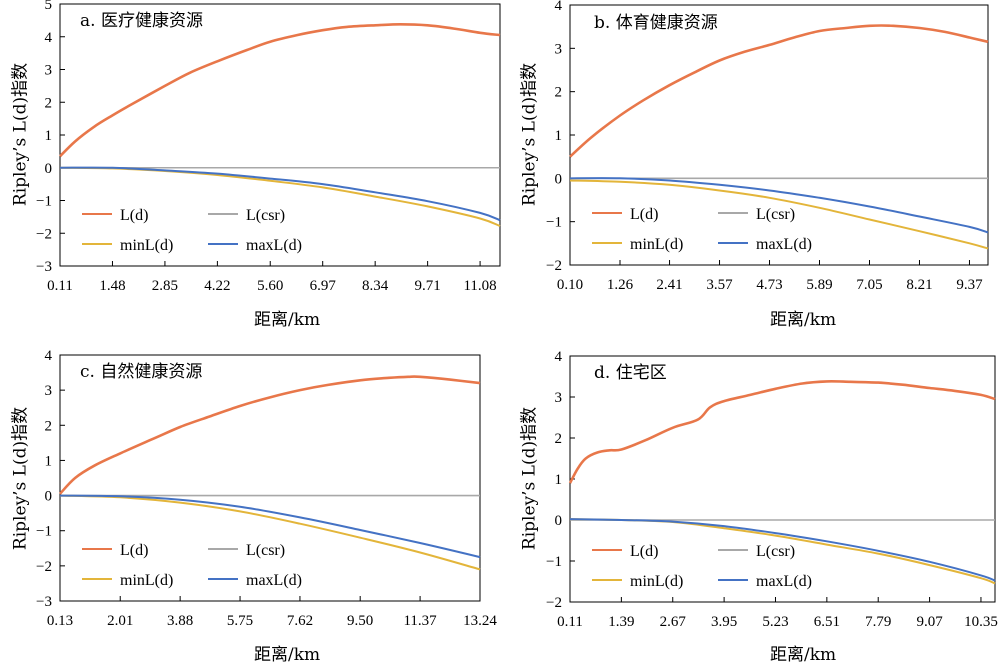 This screenshot has height=665, width=1000. What do you see at coordinates (240, 621) in the screenshot?
I see `x-tick-label: 5.75` at bounding box center [240, 621].